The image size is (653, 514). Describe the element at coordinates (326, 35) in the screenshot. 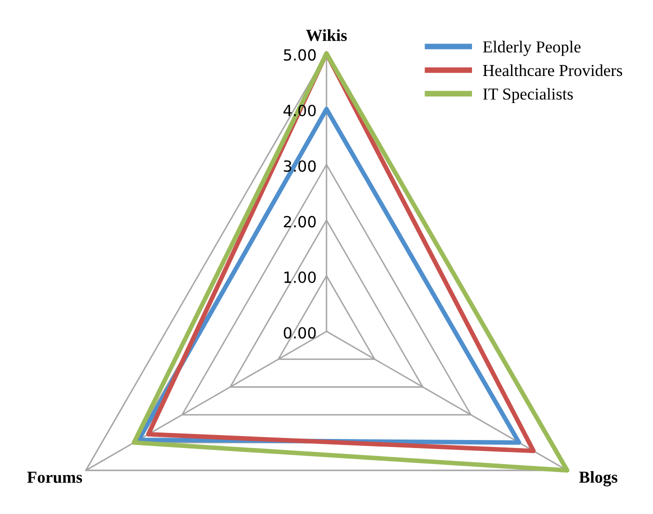

I see `spoke-label: Wikis` at that location.